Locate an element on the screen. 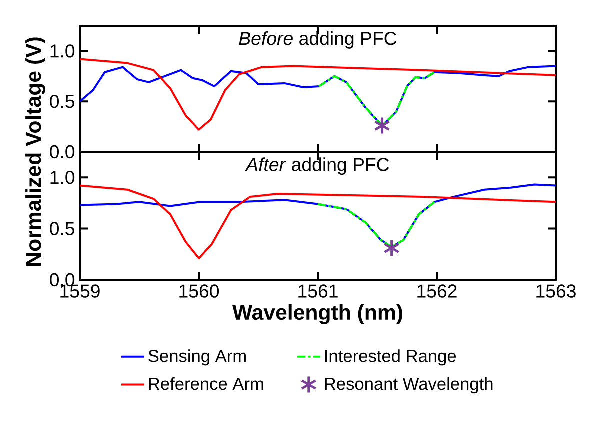 The height and width of the screenshot is (441, 614). x-tick-label: 1562 is located at coordinates (437, 291).